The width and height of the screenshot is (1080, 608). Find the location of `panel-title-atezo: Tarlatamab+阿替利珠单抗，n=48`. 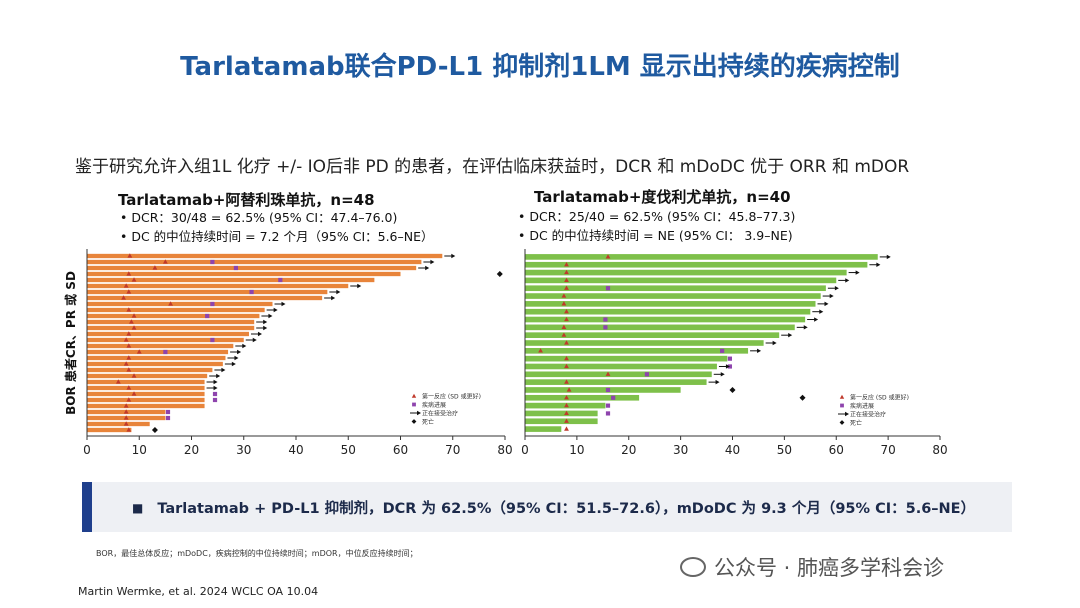

panel-title-atezo: Tarlatamab+阿替利珠单抗，n=48 is located at coordinates (246, 200).